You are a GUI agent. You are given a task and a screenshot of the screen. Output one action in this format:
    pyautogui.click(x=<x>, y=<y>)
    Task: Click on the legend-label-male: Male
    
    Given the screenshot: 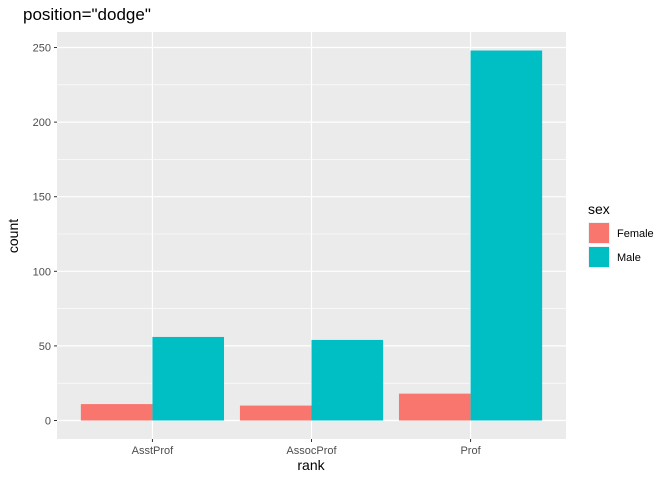 What is the action you would take?
    pyautogui.click(x=629, y=258)
    